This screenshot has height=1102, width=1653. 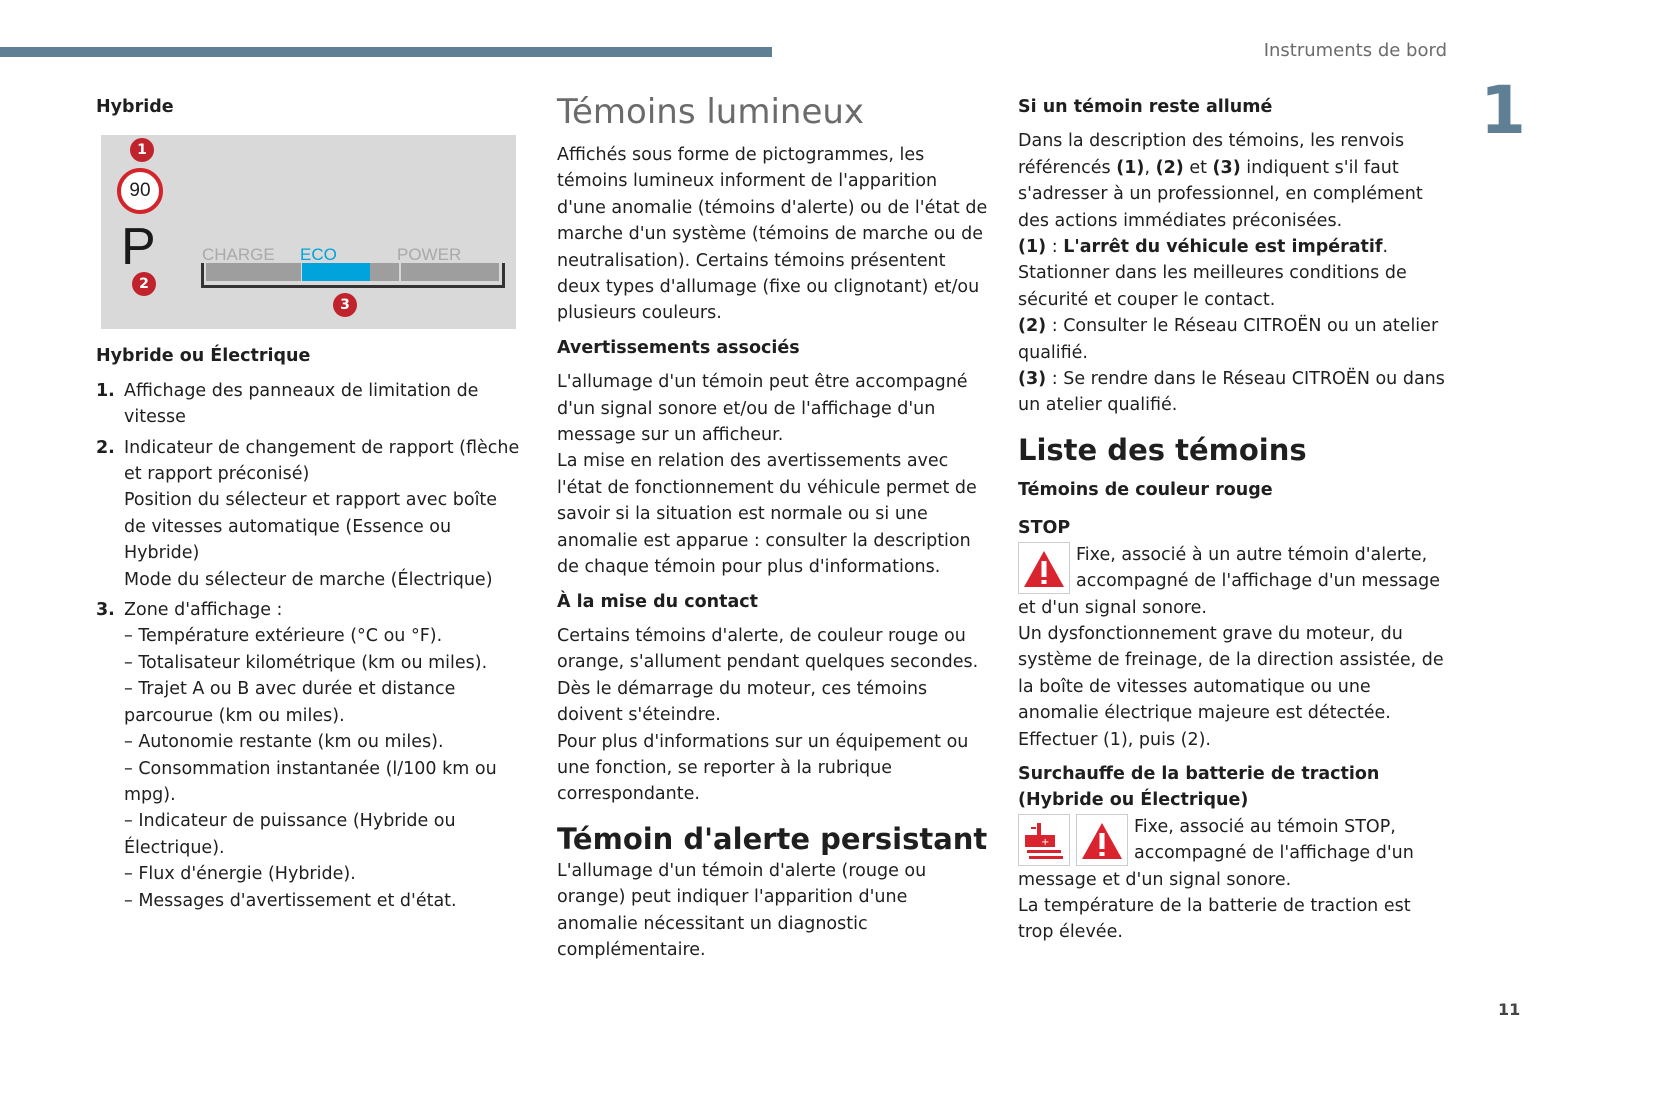 I want to click on speed-limit-sign: 90, so click(x=140, y=191).